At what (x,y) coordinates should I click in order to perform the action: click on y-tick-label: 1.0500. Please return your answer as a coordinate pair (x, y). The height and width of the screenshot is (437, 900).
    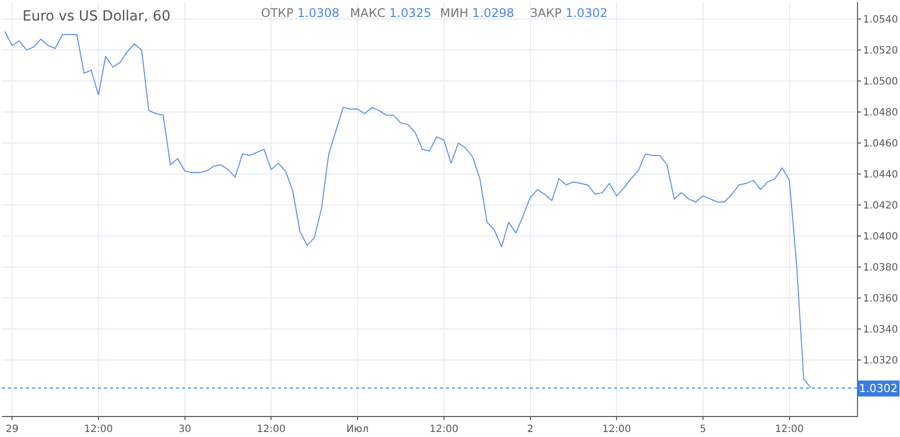
    Looking at the image, I should click on (880, 82).